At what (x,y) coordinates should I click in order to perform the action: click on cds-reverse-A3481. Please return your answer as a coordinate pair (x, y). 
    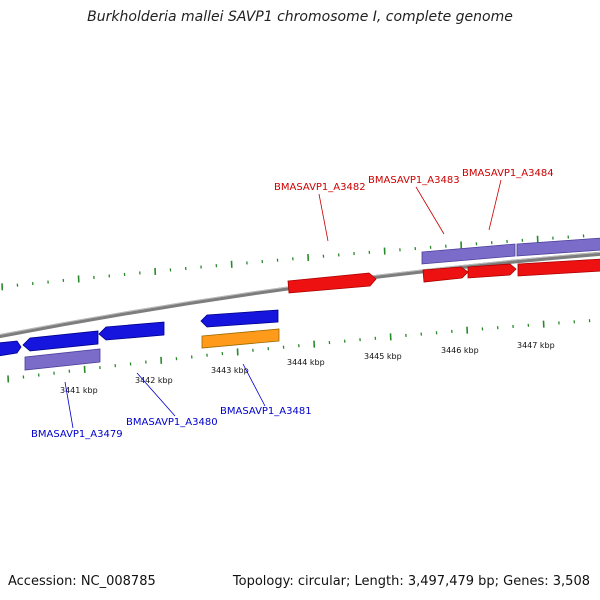
    Looking at the image, I should click on (239, 318).